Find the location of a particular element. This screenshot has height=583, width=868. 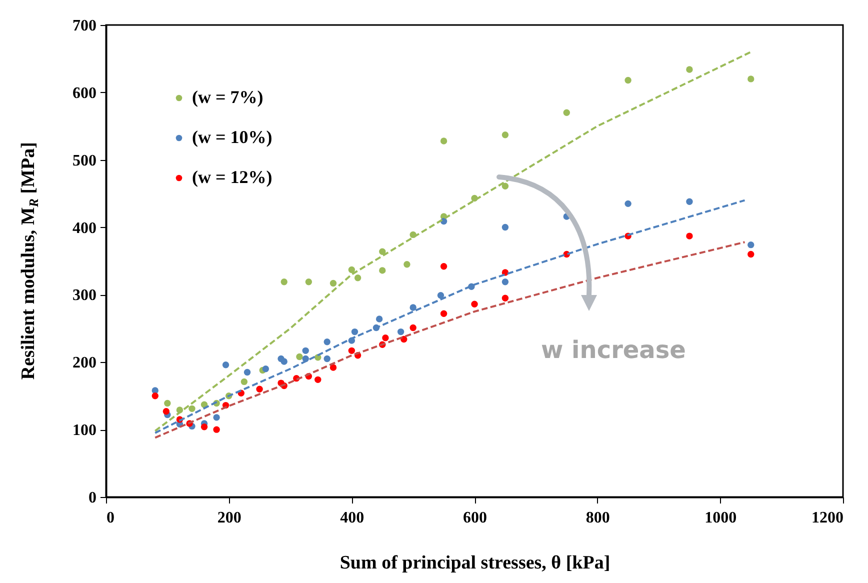

x-tick-label: 0 is located at coordinates (110, 518).